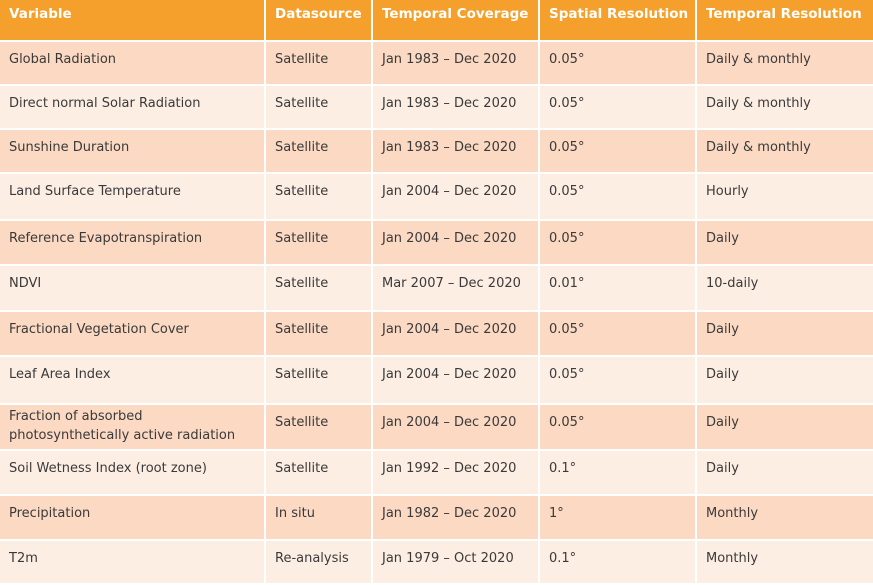  Describe the element at coordinates (785, 196) in the screenshot. I see `cell-temporal-resolution: Hourly` at that location.